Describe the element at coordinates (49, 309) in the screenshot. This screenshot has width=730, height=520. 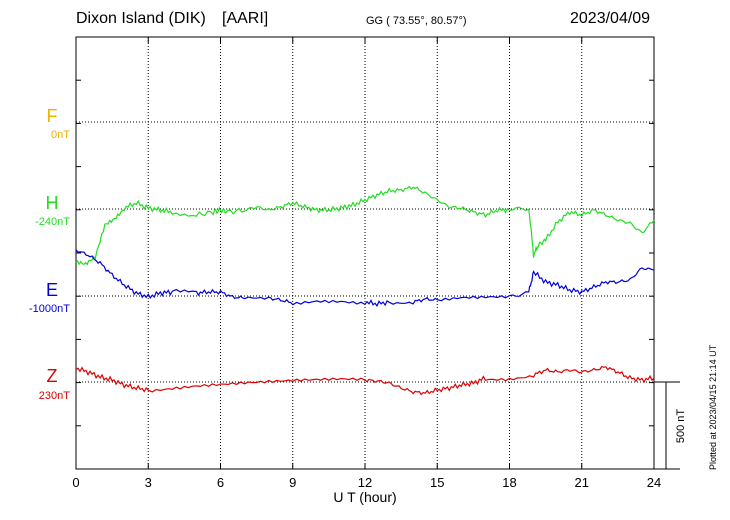
I see `channel-baseline-e: -1000nT` at that location.